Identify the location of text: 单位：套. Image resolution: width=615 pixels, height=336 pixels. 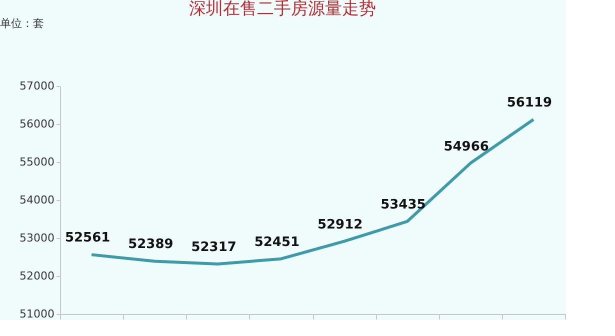
(22, 23).